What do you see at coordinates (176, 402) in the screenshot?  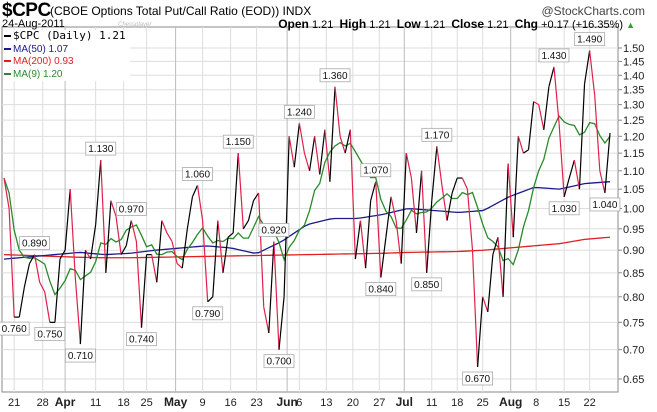 I see `x-tick-label: May` at bounding box center [176, 402].